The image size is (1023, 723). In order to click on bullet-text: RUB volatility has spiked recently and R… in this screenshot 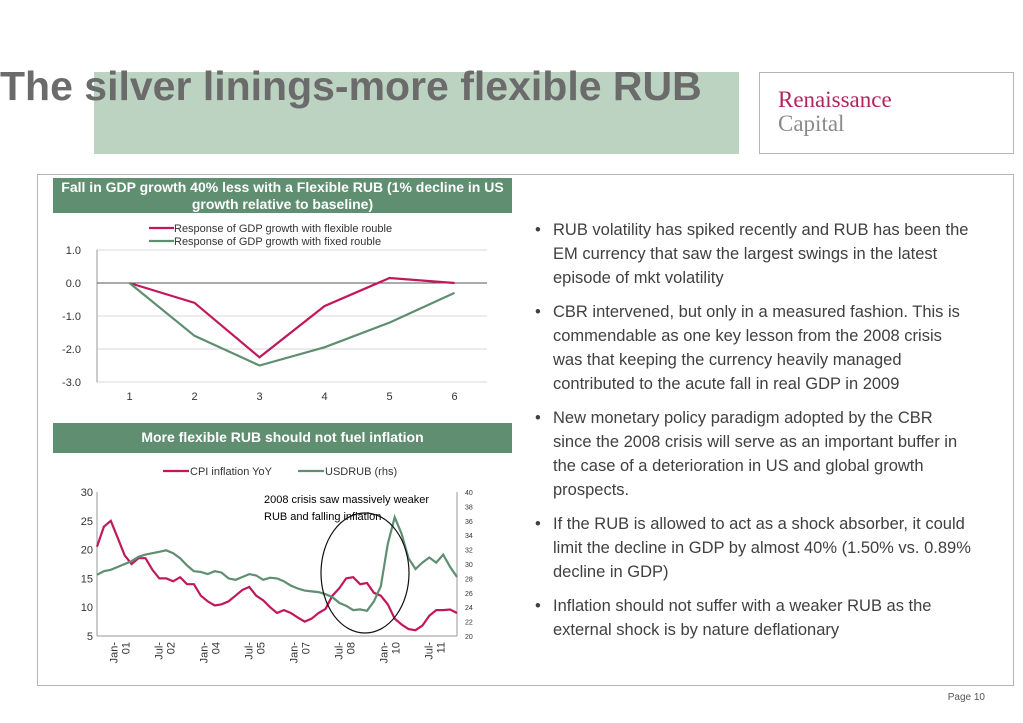, I will do `click(761, 254)`.